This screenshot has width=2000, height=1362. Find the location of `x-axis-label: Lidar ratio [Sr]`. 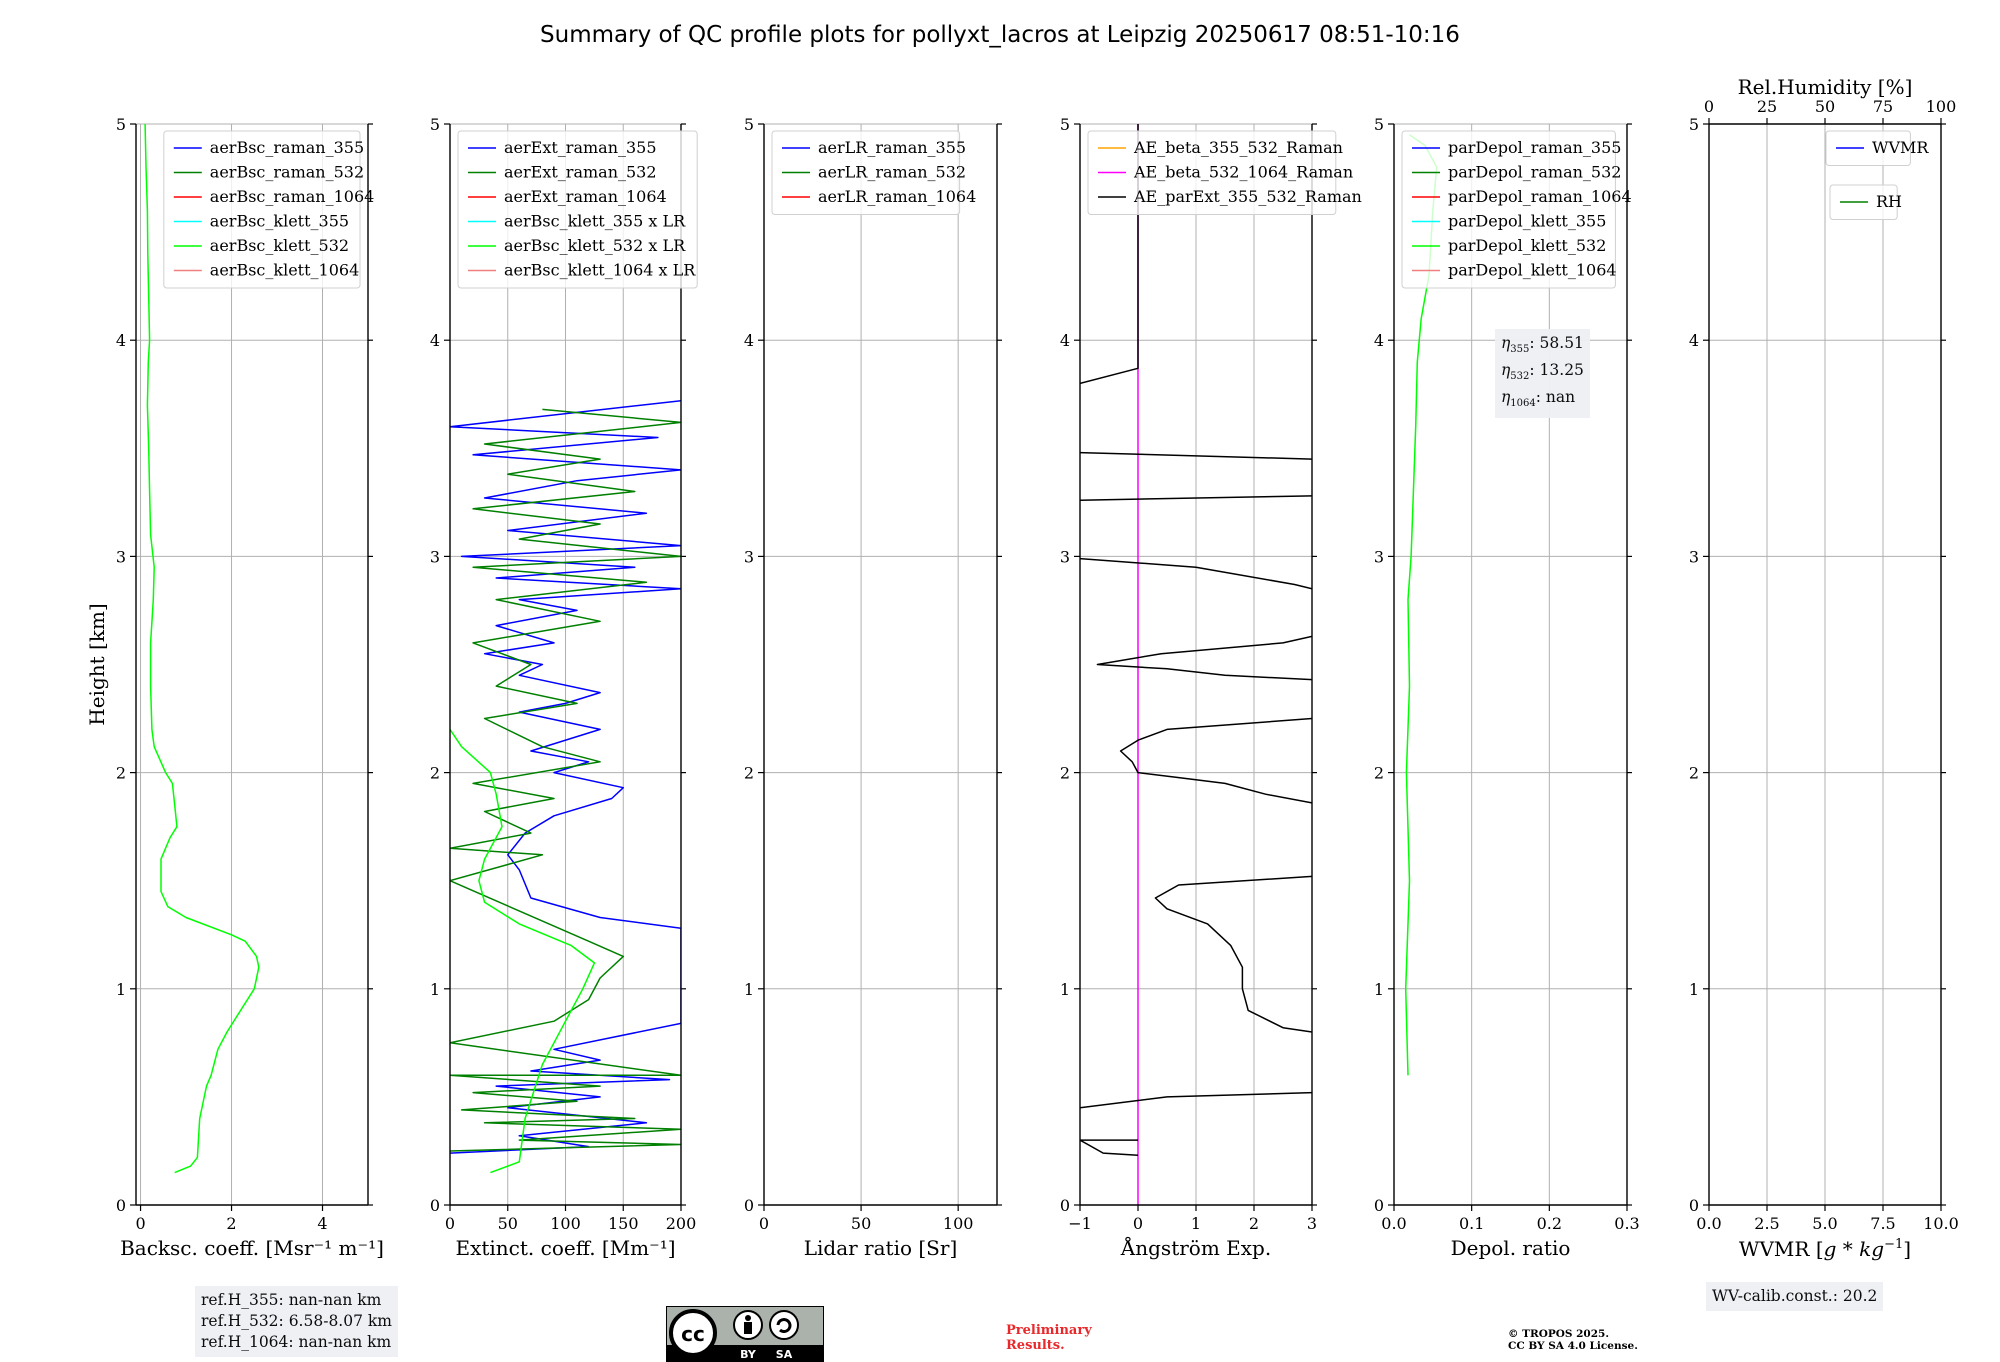

x-axis-label: Lidar ratio [Sr] is located at coordinates (881, 1248).